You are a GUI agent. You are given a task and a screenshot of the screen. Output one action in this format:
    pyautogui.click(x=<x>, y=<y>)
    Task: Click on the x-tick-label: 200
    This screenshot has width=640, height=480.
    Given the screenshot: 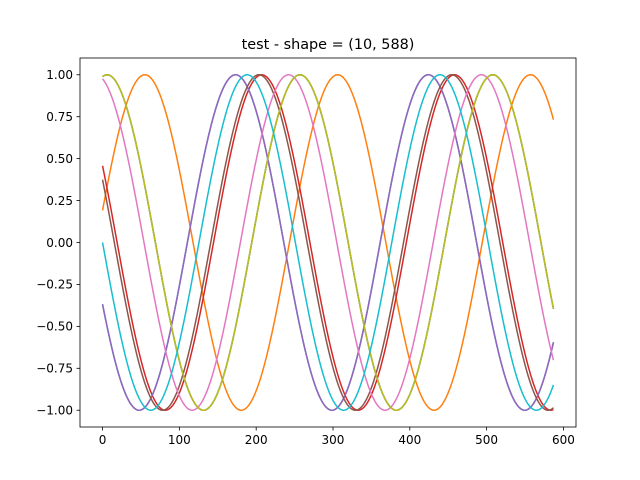 What is the action you would take?
    pyautogui.click(x=256, y=440)
    